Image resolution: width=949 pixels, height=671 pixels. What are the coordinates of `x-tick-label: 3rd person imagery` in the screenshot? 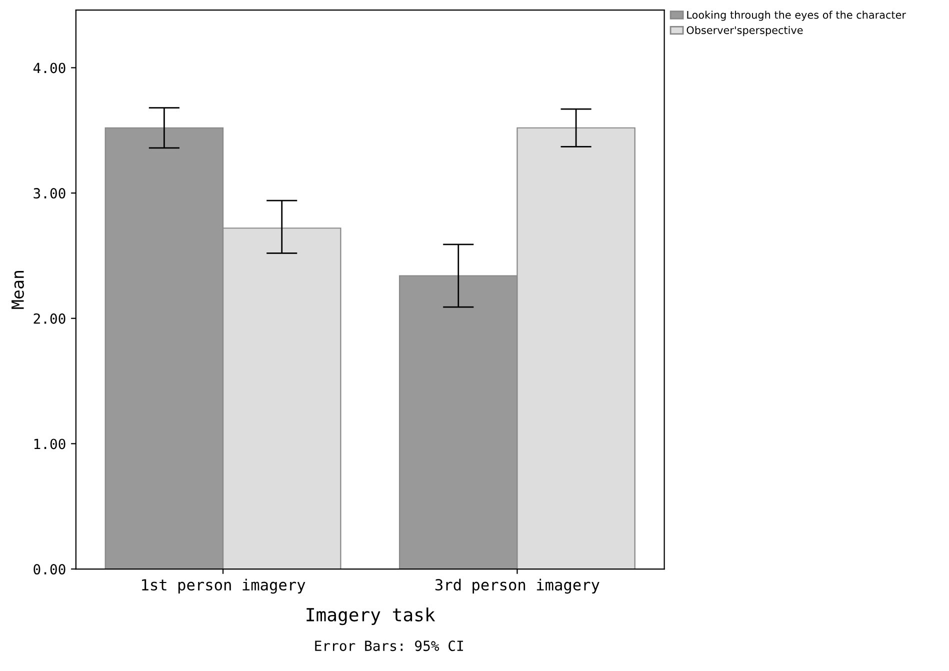 It's located at (517, 586).